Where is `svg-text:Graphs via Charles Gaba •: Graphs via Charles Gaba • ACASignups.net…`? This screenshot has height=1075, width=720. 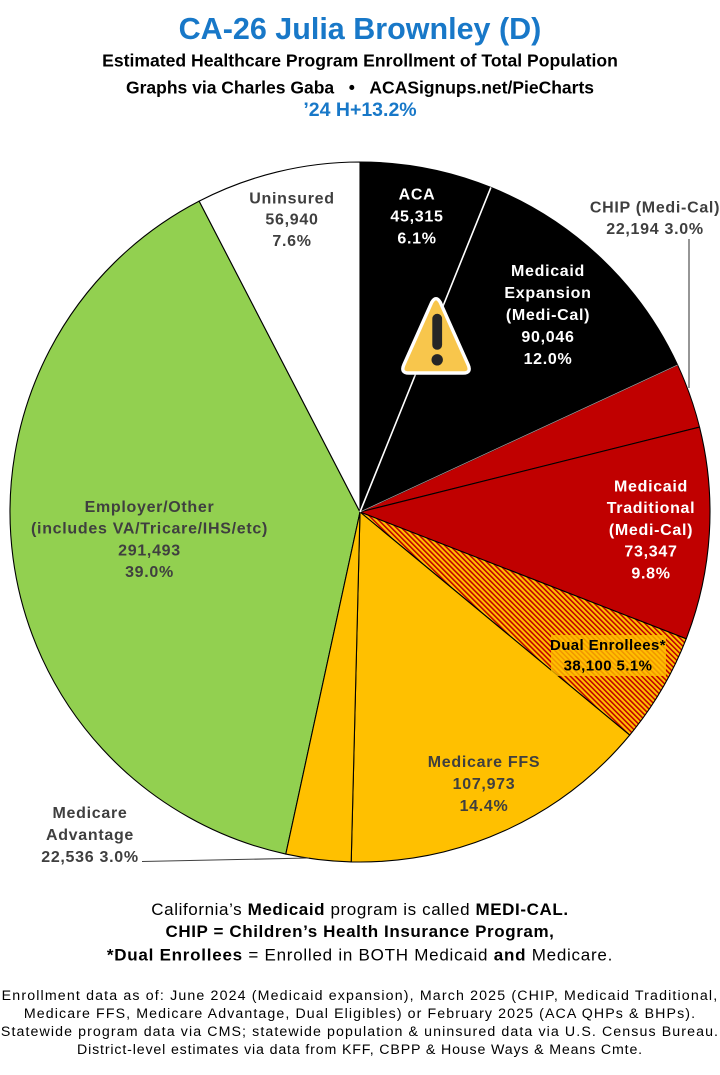 svg-text:Graphs via Charles Gaba •: Graphs via Charles Gaba • ACASignups.net… is located at coordinates (360, 88).